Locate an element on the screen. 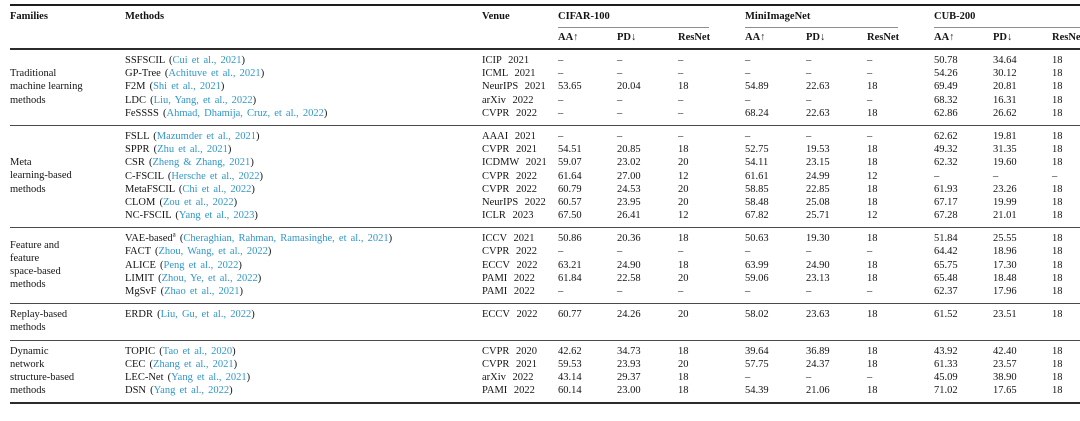 The image size is (1080, 421). metric-value: 19.53 is located at coordinates (818, 150).